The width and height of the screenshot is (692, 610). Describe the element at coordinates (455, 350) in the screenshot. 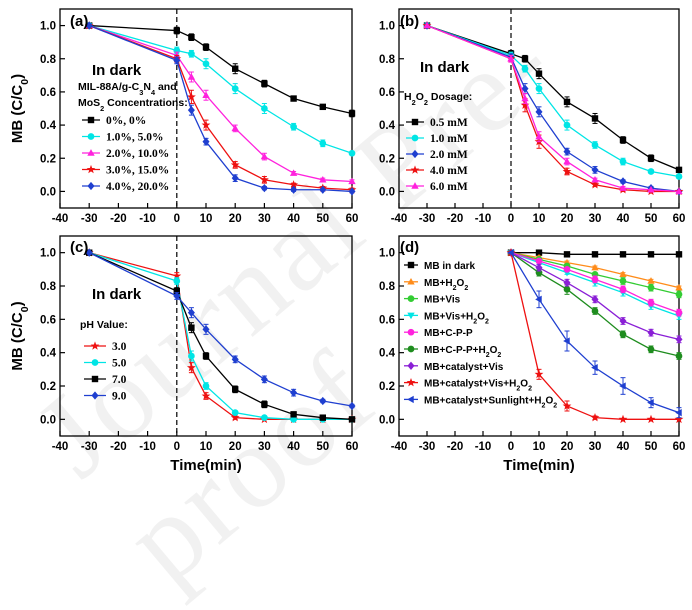

I see `text-part: MB+C-P-P+H` at that location.